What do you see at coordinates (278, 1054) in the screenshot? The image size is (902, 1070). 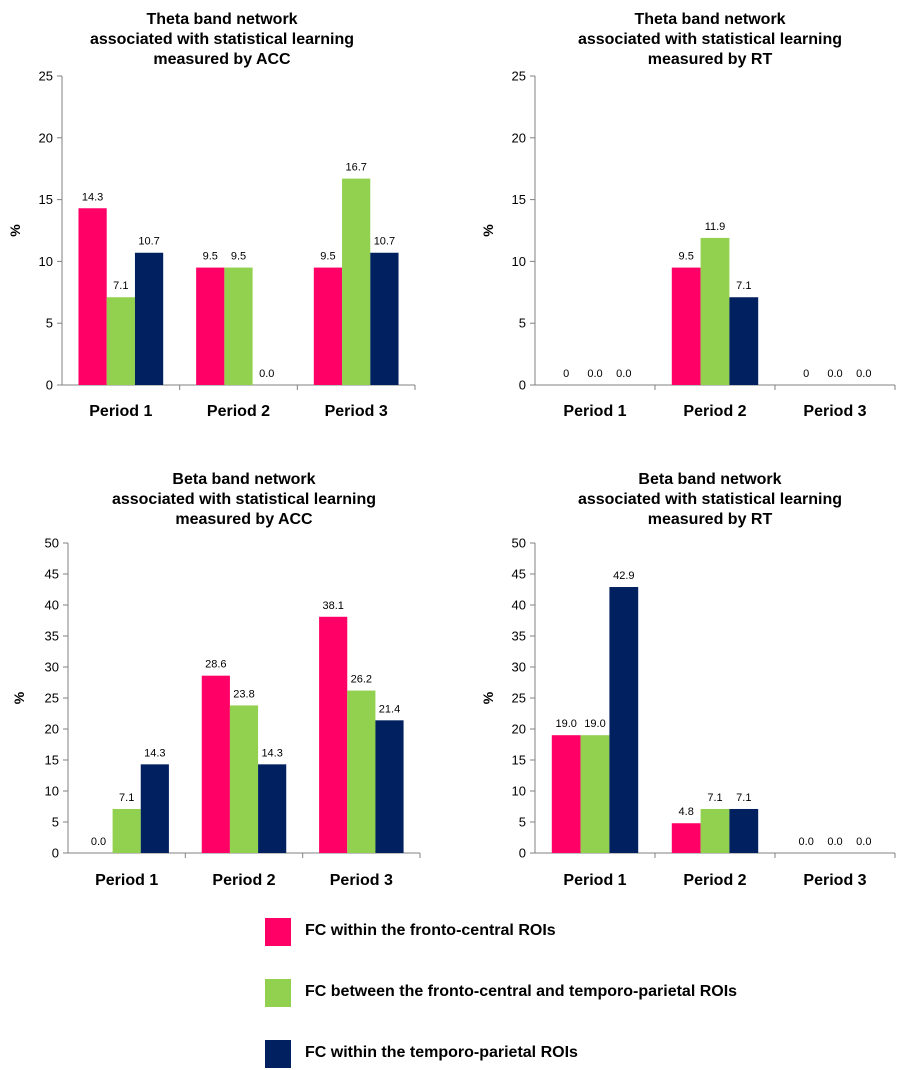 I see `legend-swatch-temporo-parietal` at bounding box center [278, 1054].